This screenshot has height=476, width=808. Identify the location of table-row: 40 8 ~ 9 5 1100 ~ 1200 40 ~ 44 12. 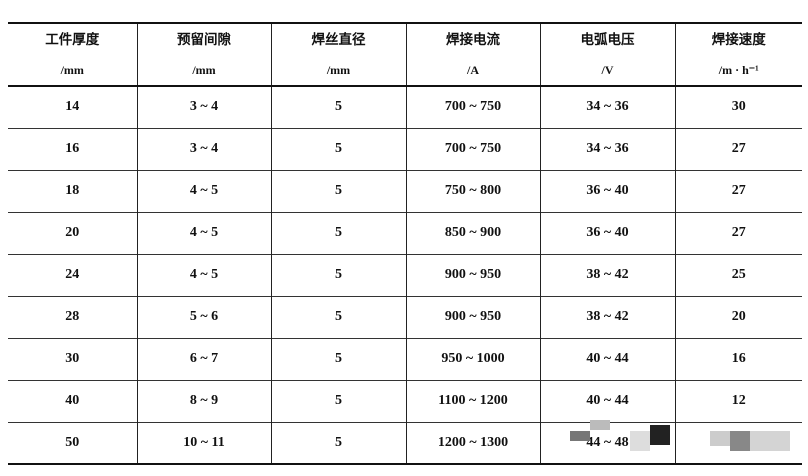
(405, 401).